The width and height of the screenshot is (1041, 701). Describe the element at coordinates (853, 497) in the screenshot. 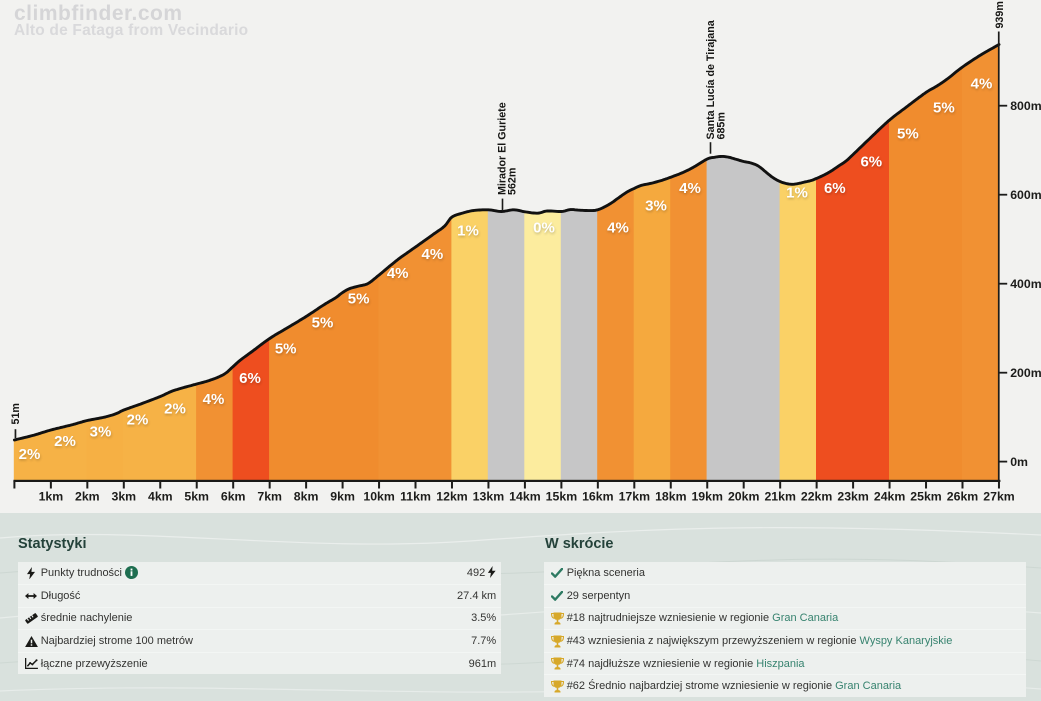

I see `svg-text: 23km` at that location.